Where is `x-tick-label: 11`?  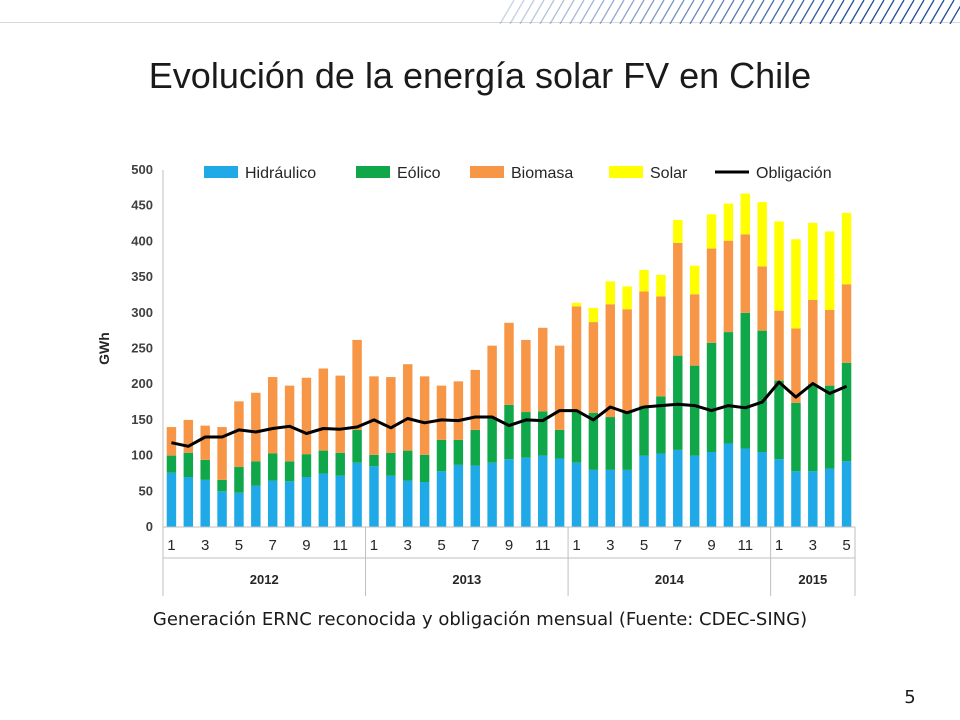 x-tick-label: 11 is located at coordinates (340, 545).